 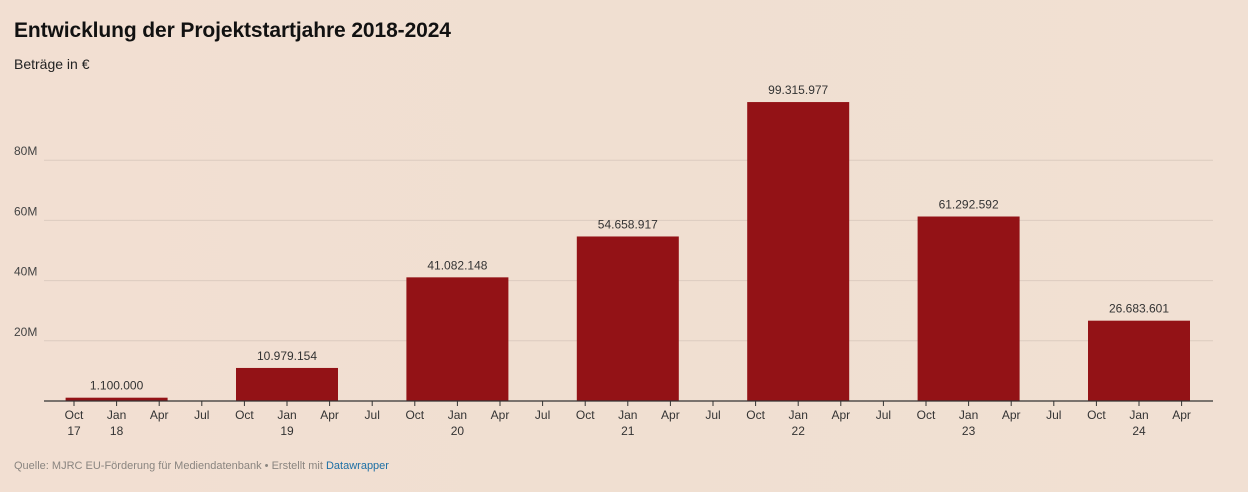 I want to click on x-year-label: 23, so click(x=969, y=431).